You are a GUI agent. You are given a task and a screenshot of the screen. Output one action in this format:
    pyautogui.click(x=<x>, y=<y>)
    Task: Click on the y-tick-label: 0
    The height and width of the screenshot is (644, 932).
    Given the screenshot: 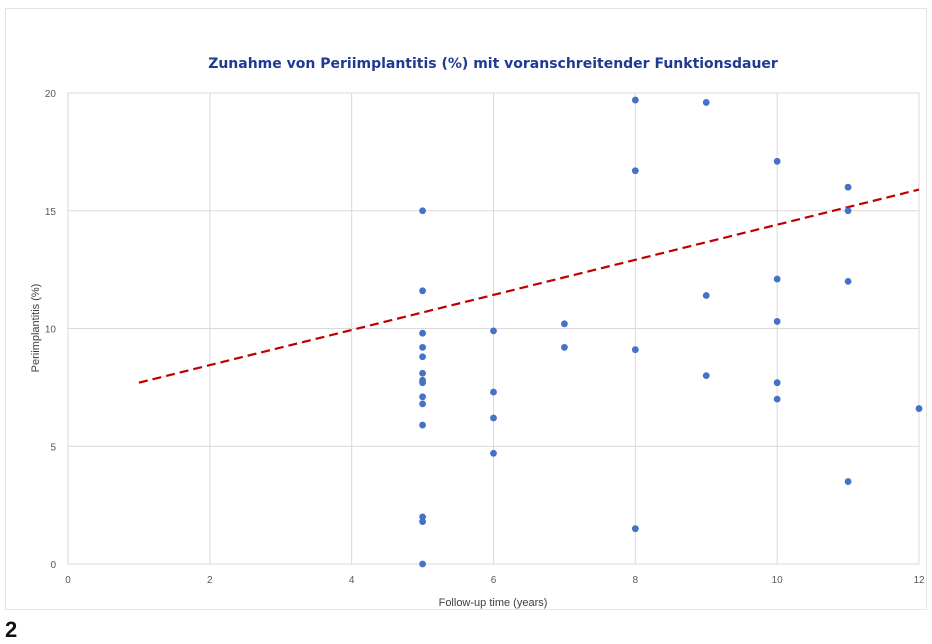 What is the action you would take?
    pyautogui.click(x=53, y=565)
    